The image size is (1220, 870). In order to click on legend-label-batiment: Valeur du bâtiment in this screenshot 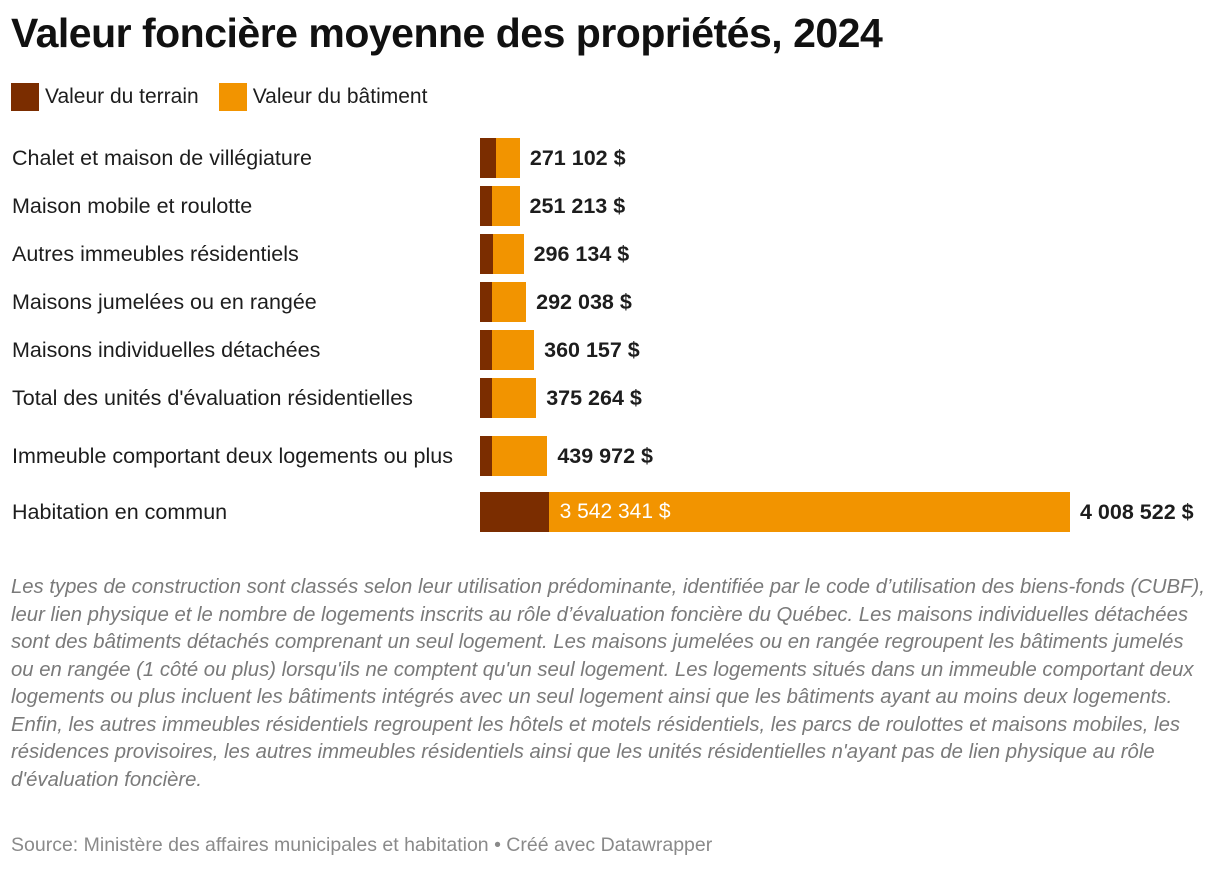, I will do `click(340, 96)`.